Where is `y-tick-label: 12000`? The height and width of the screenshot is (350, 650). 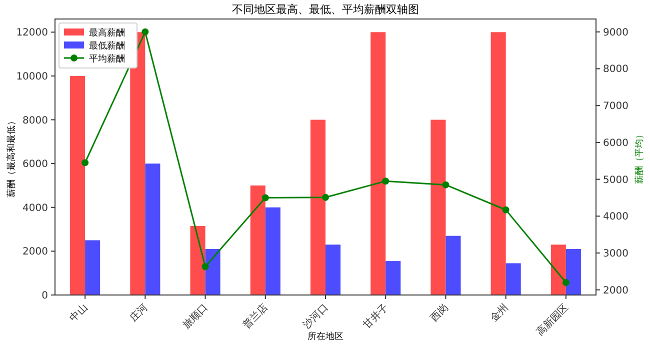 y-tick-label: 12000 is located at coordinates (32, 33).